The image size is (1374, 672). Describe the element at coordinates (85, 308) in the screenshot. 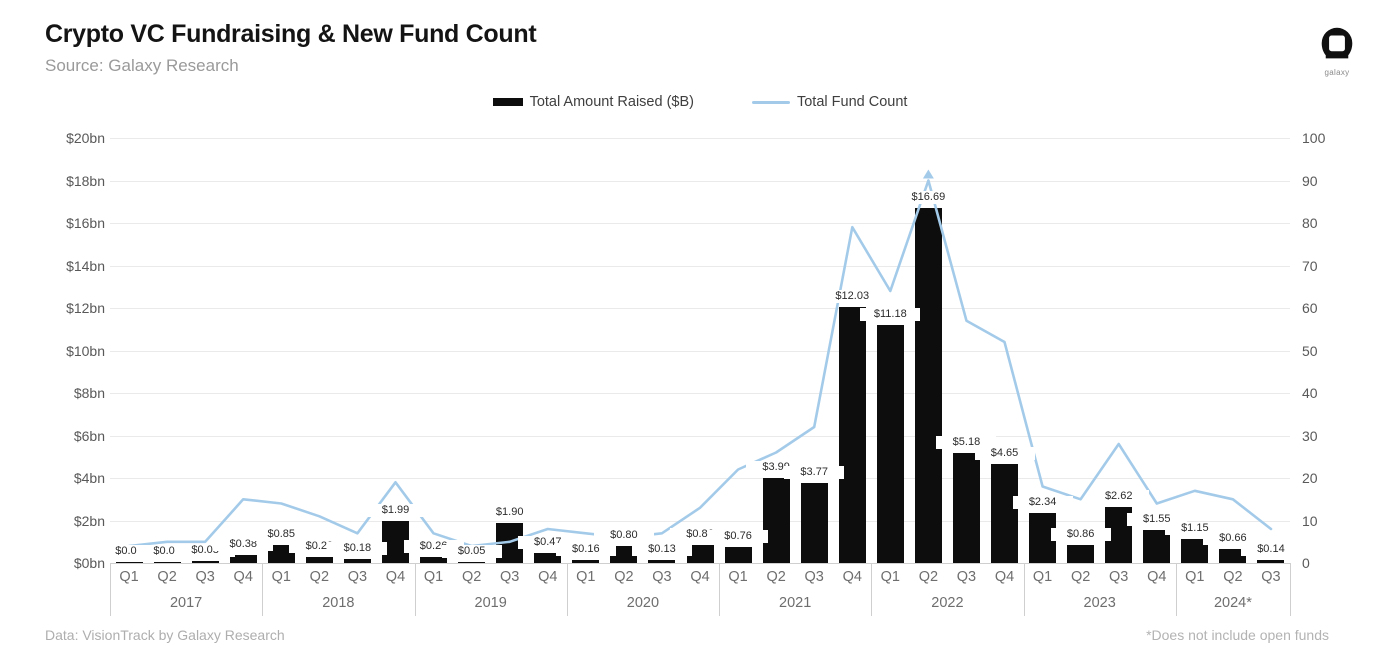

I see `y-axis-left-tick: $12bn` at that location.